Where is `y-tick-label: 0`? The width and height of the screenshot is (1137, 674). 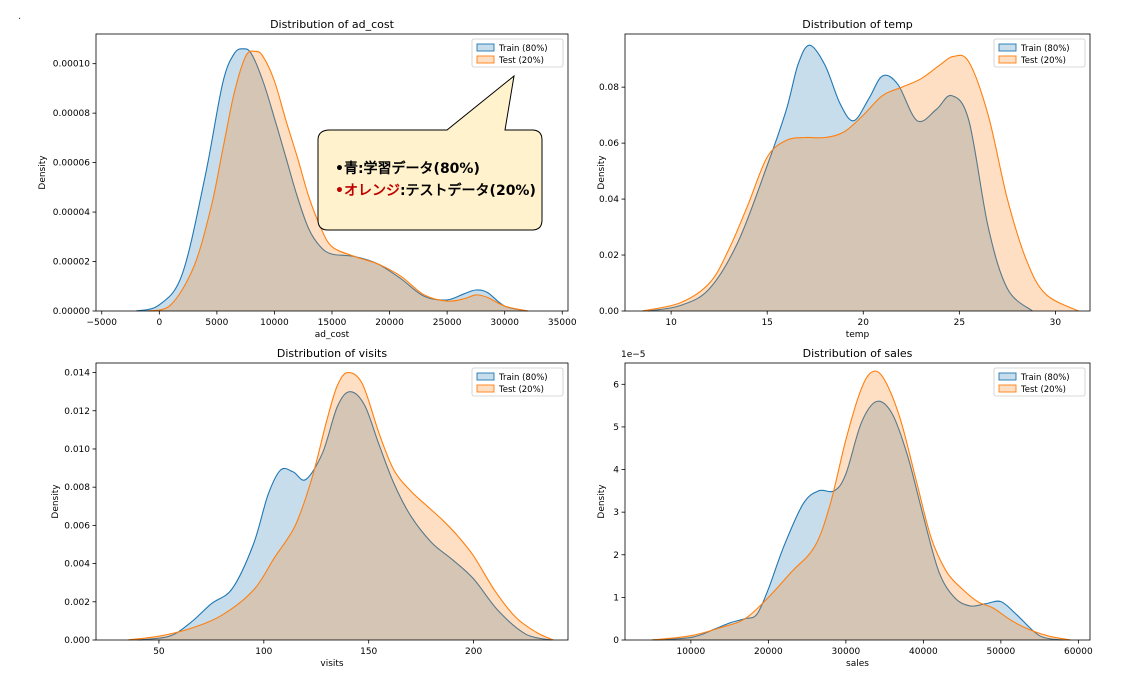 y-tick-label: 0 is located at coordinates (616, 641).